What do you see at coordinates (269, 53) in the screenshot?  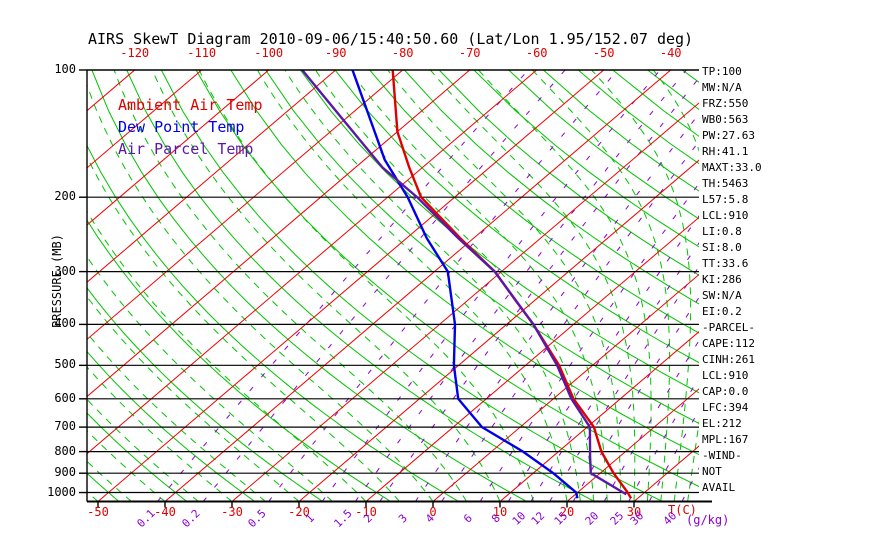 I see `top-tick--100: -100` at bounding box center [269, 53].